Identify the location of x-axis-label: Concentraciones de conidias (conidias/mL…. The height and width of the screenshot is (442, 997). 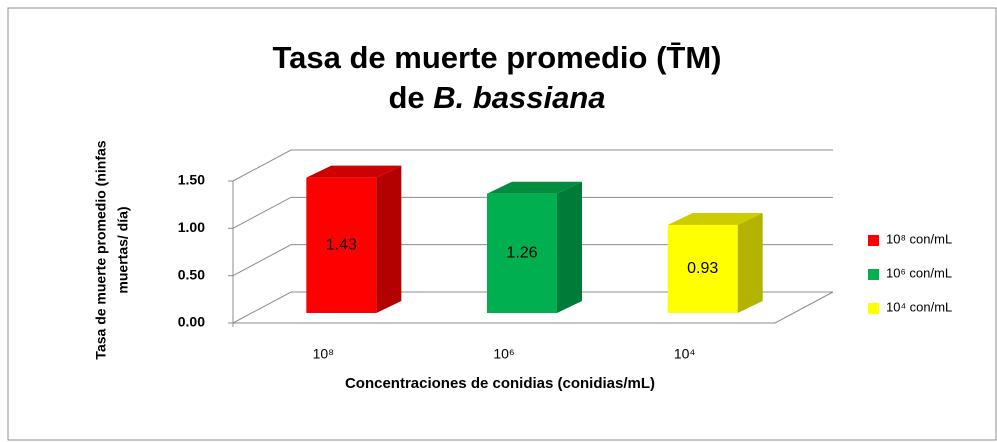
(500, 383).